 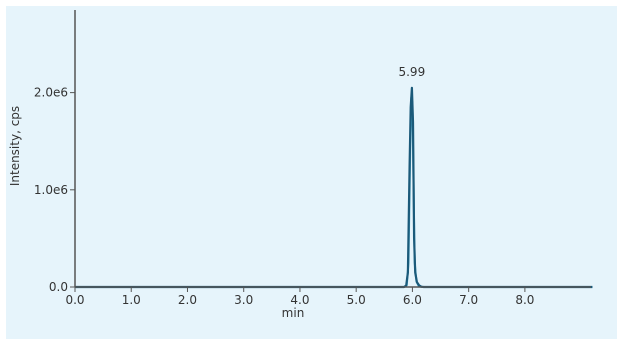 I want to click on peak-annotation: 5.99, so click(x=411, y=72).